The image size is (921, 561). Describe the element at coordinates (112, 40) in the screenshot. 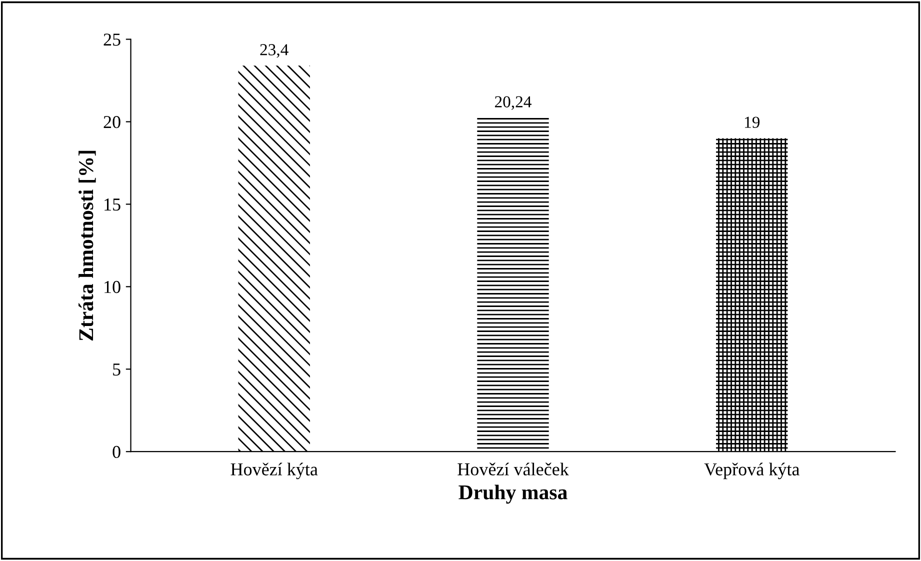

I see `y-tick-label: 25` at that location.